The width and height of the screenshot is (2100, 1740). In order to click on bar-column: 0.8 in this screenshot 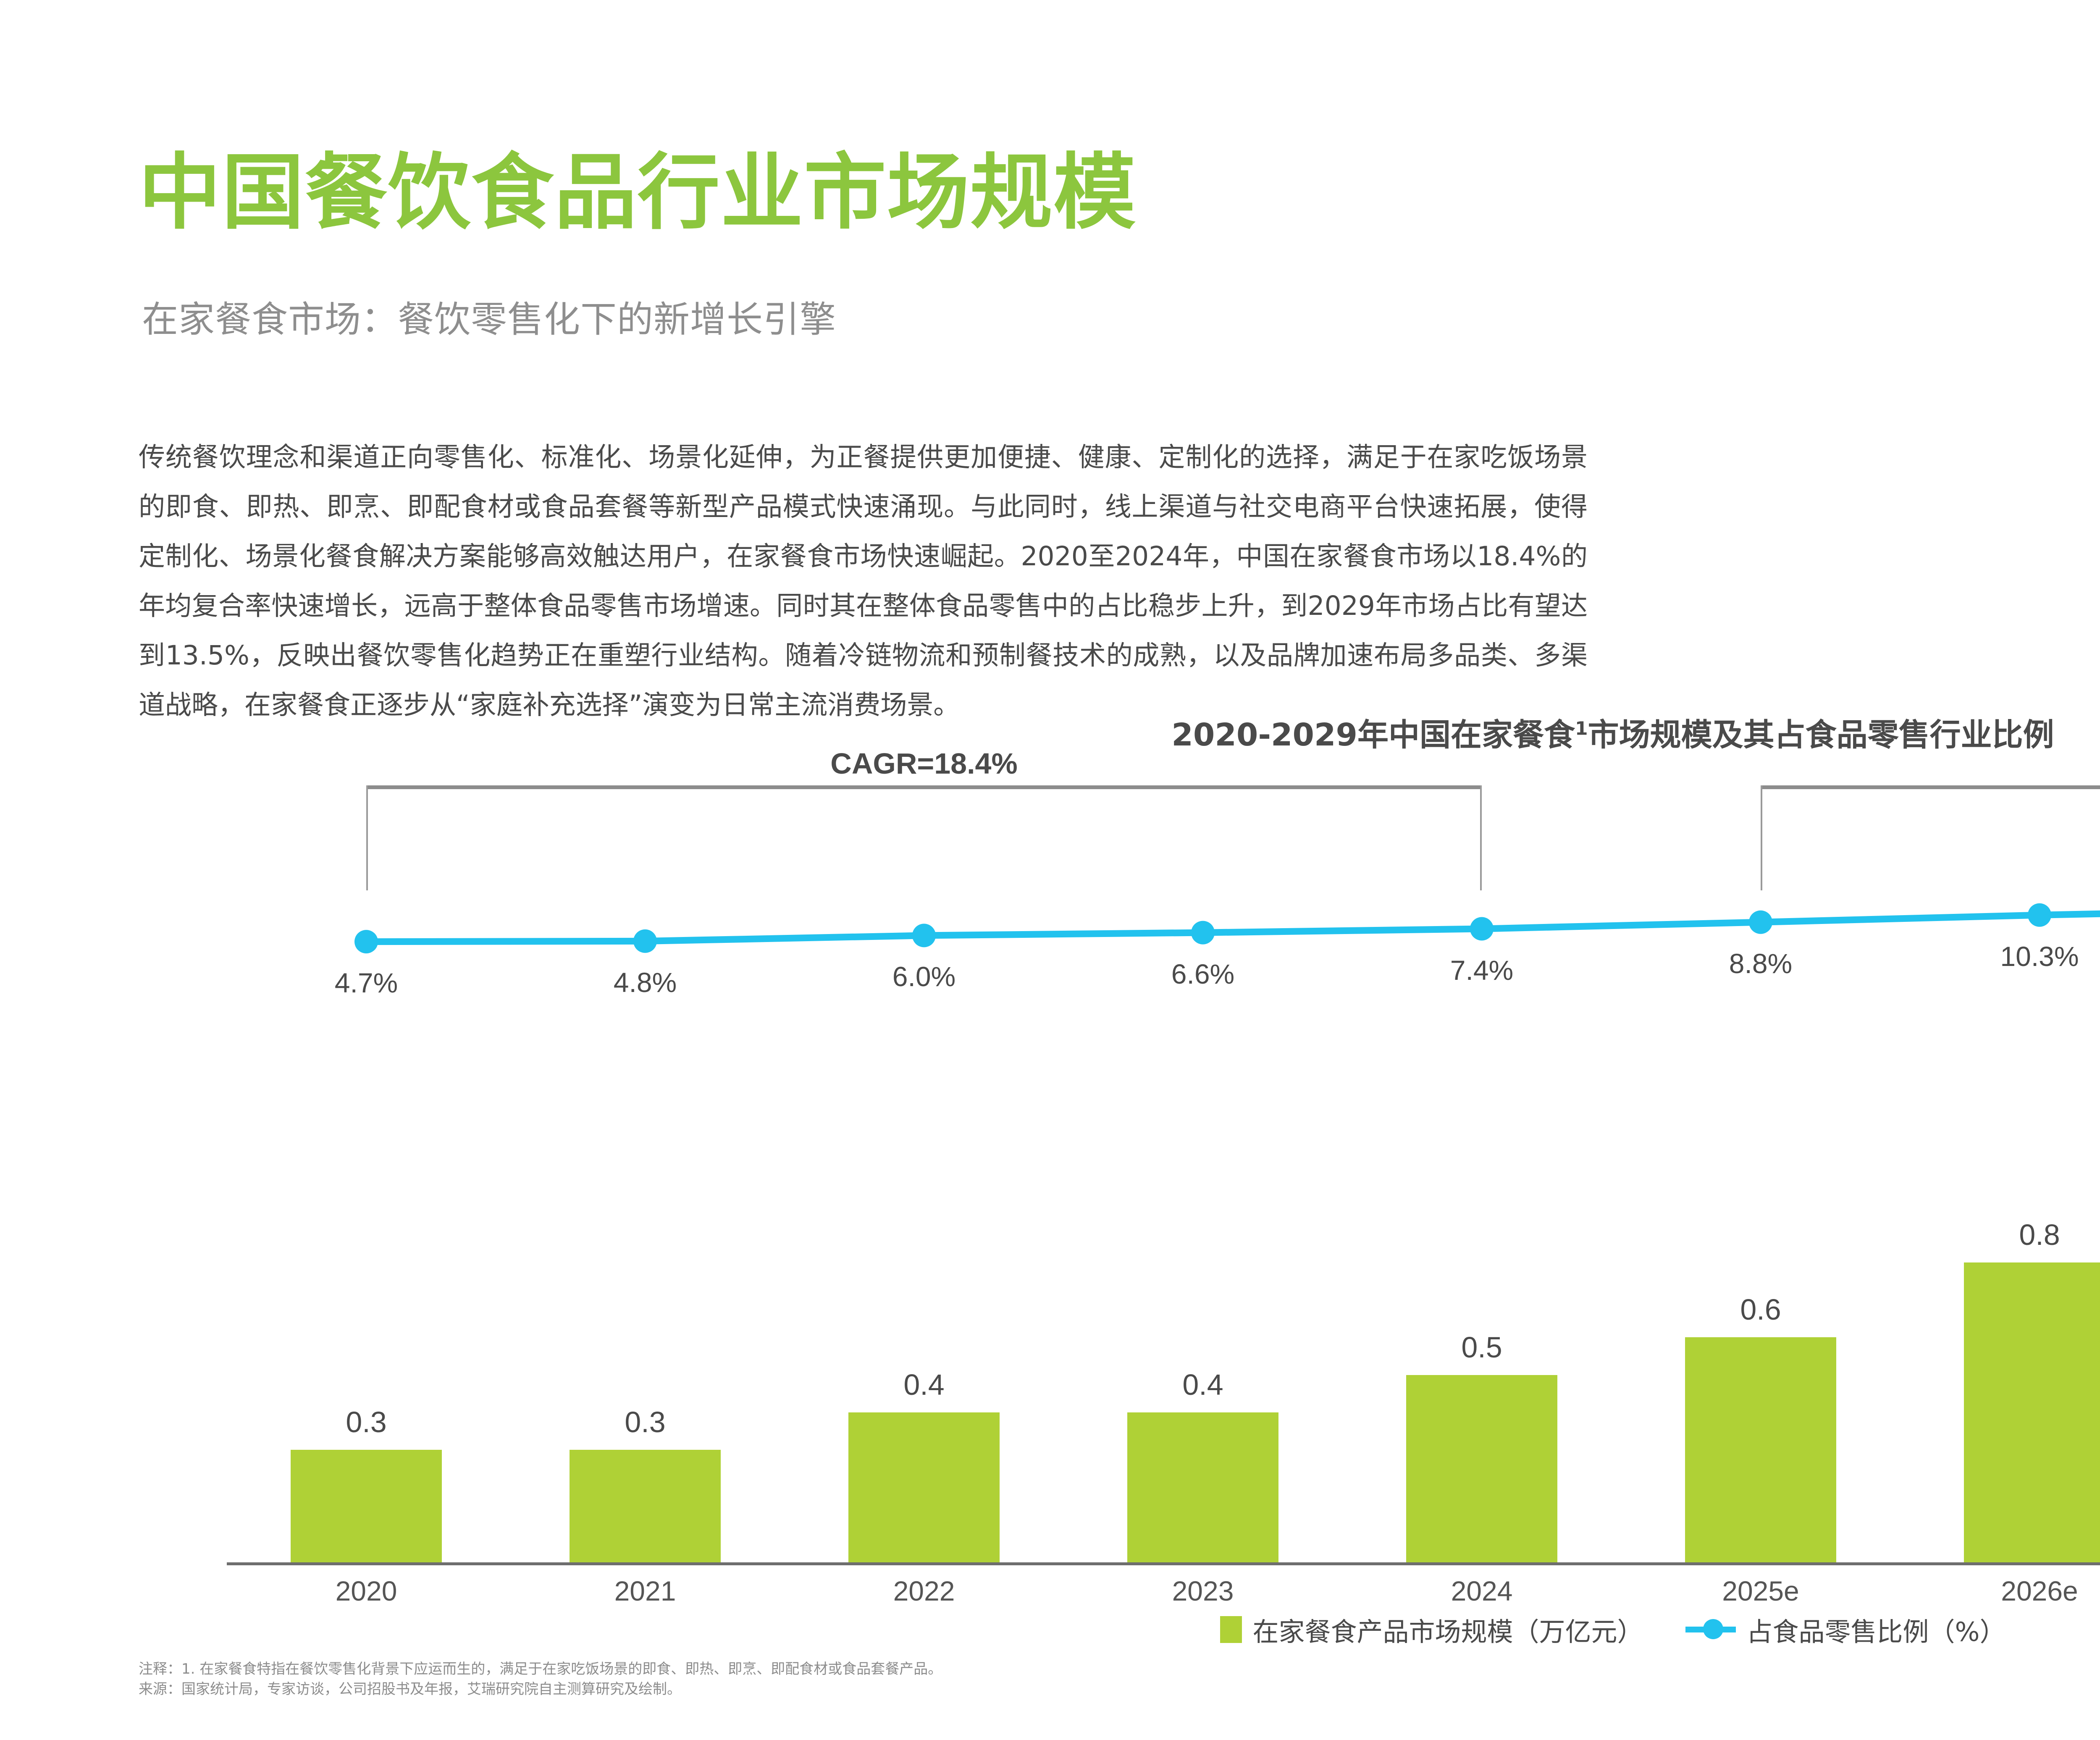, I will do `click(2032, 1390)`.